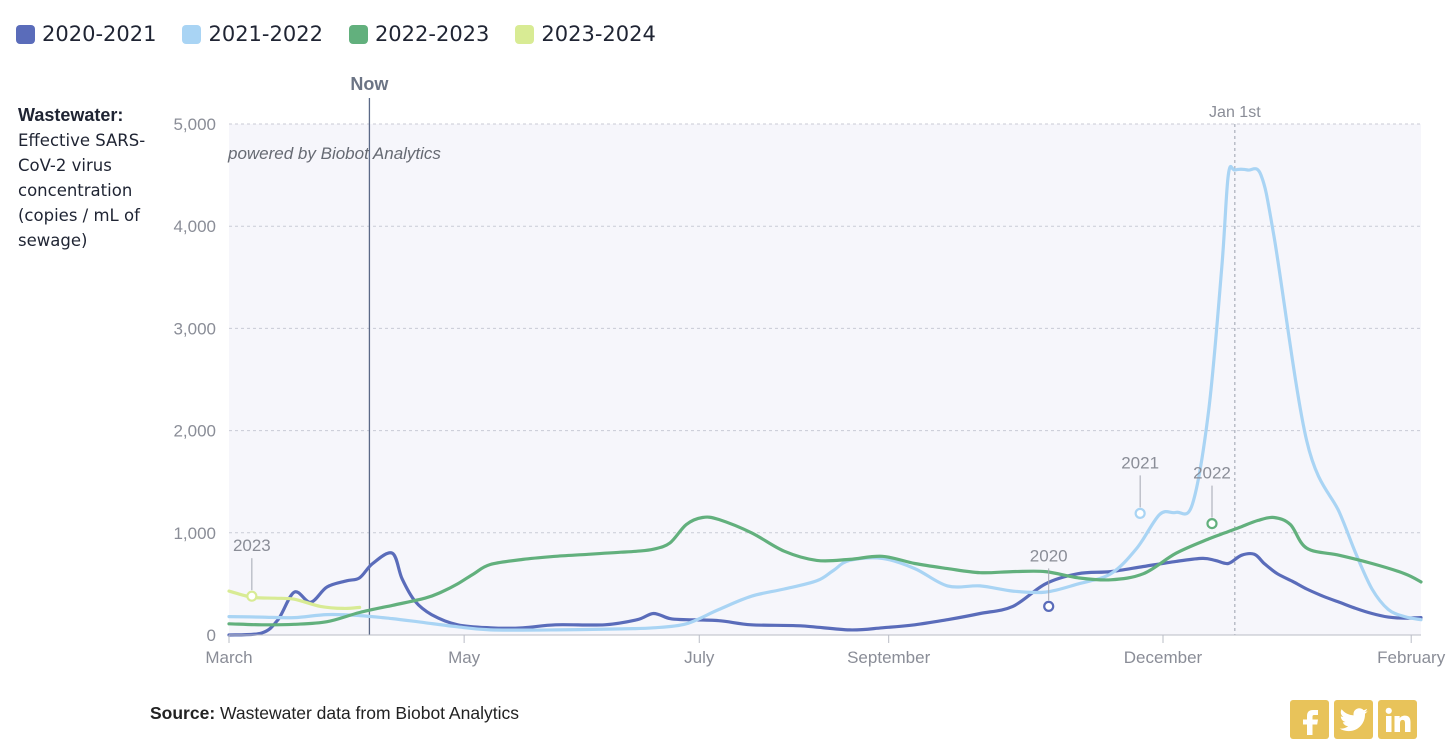 Image resolution: width=1456 pixels, height=749 pixels. What do you see at coordinates (1411, 657) in the screenshot?
I see `x-tick-label: February` at bounding box center [1411, 657].